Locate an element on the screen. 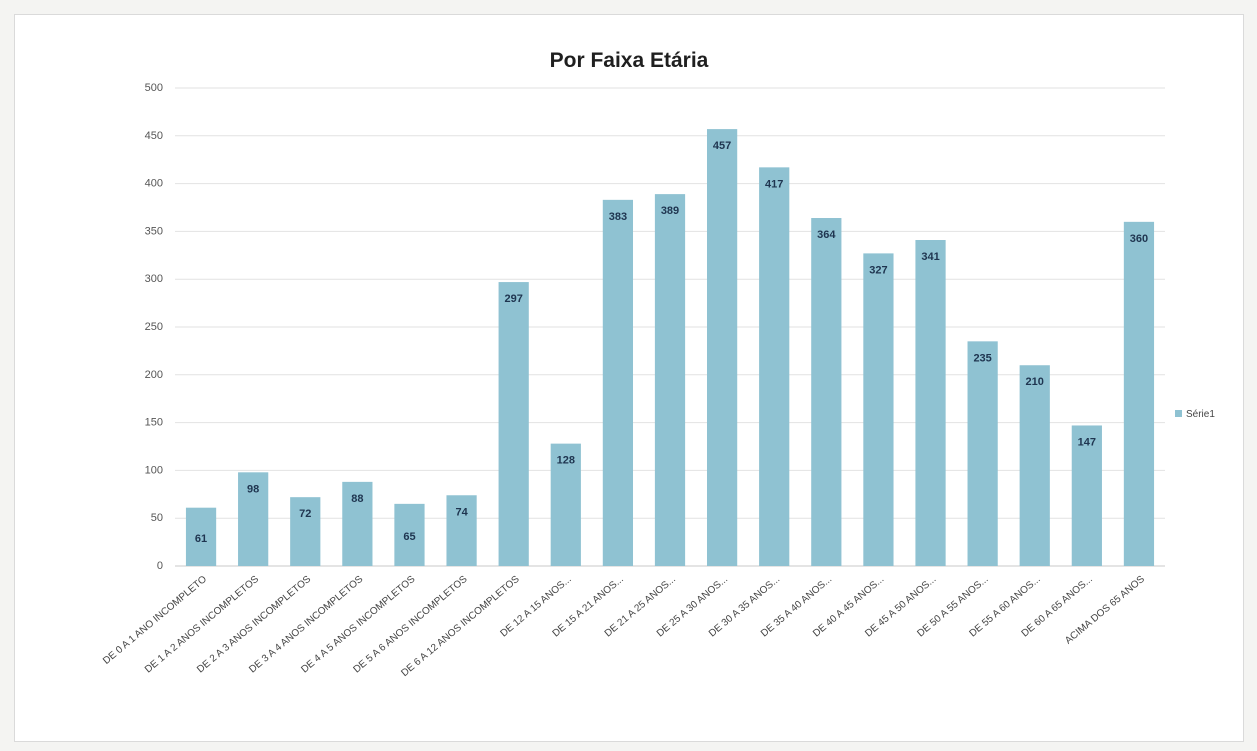 The image size is (1257, 751). data-label: 61 is located at coordinates (201, 539).